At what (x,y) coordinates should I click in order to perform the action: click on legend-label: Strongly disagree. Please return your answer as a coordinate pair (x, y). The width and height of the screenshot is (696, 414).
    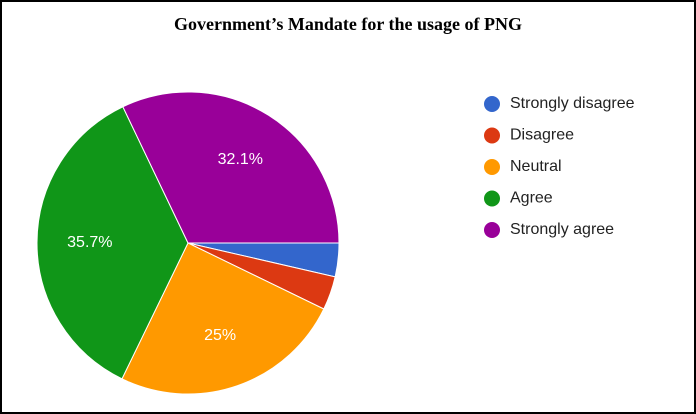
    Looking at the image, I should click on (572, 103).